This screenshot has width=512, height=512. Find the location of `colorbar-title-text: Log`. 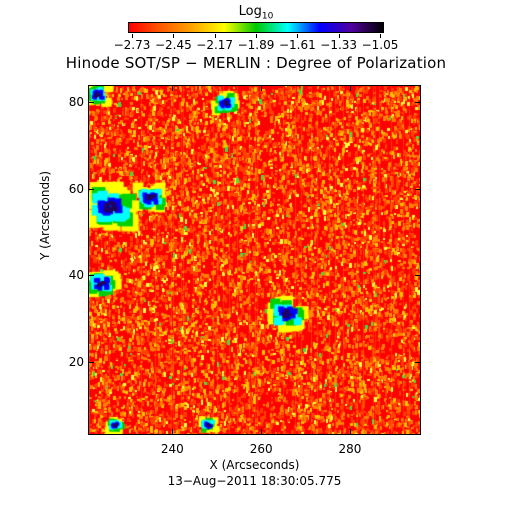

colorbar-title-text: Log is located at coordinates (250, 11).